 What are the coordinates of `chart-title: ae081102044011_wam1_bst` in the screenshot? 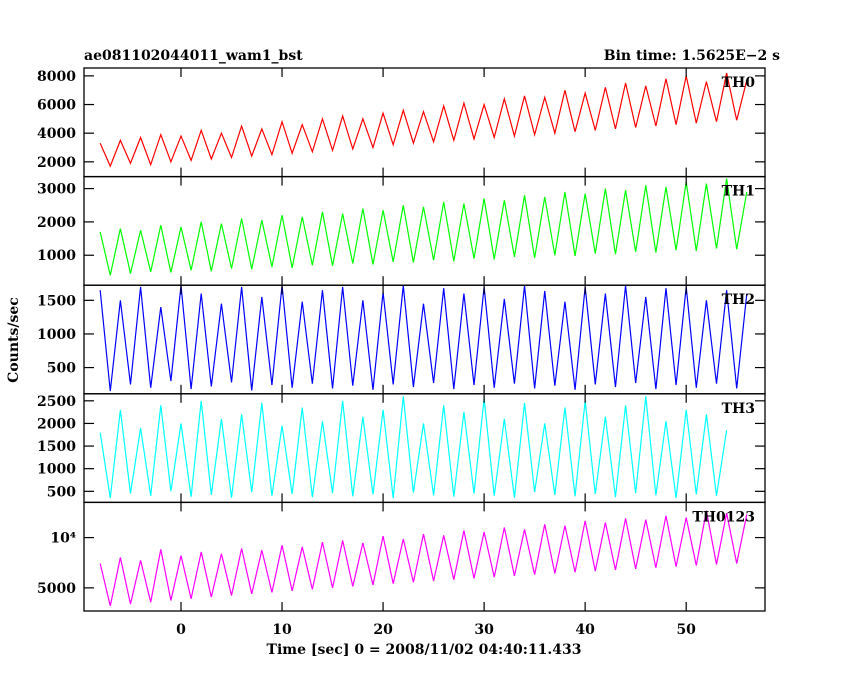 It's located at (193, 56).